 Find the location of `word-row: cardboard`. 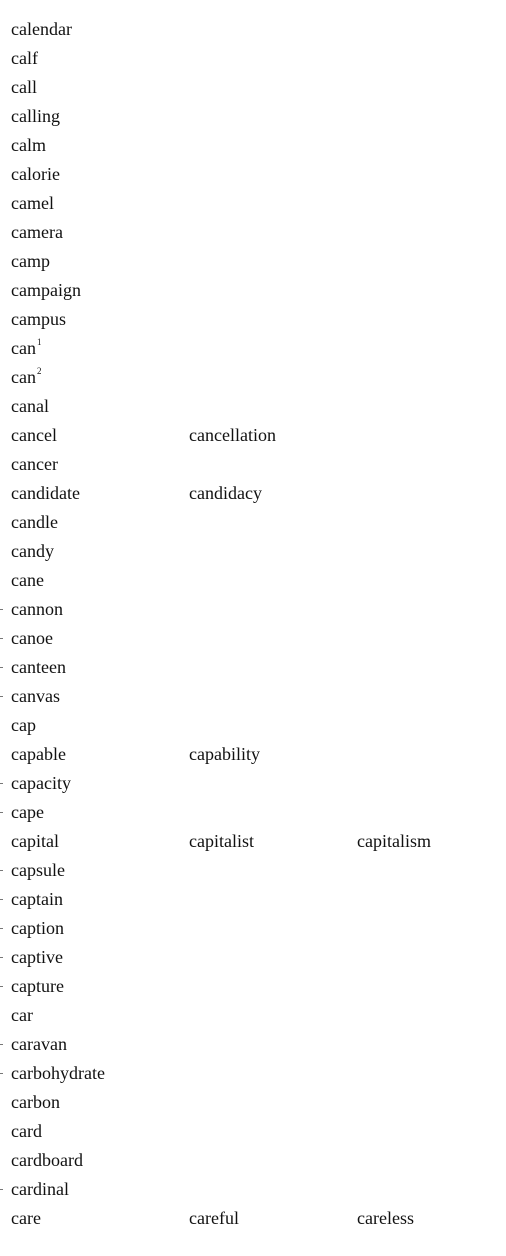

word-row: cardboard is located at coordinates (256, 1162).